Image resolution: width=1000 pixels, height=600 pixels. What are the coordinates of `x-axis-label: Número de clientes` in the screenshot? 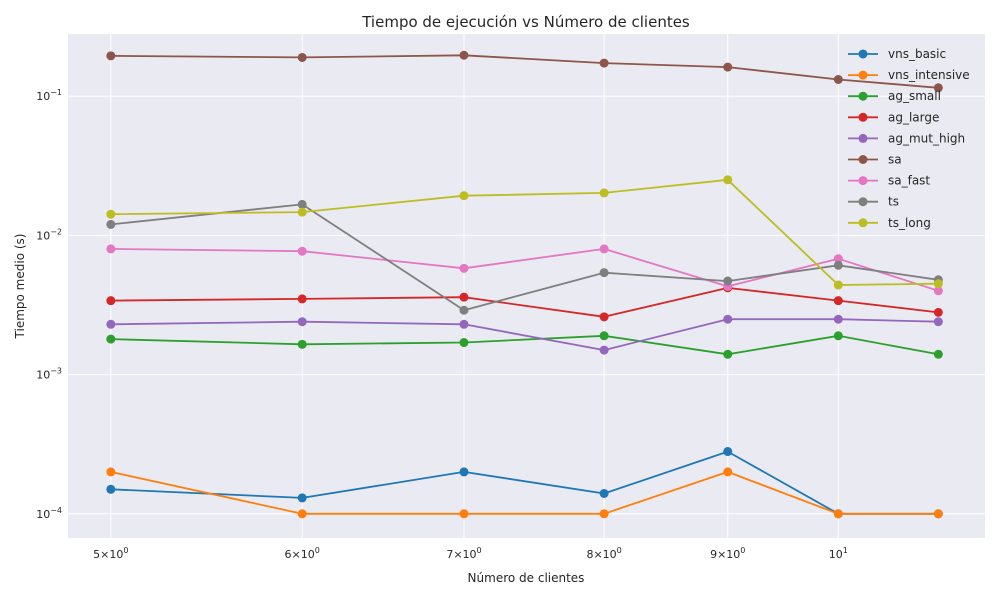 It's located at (526, 578).